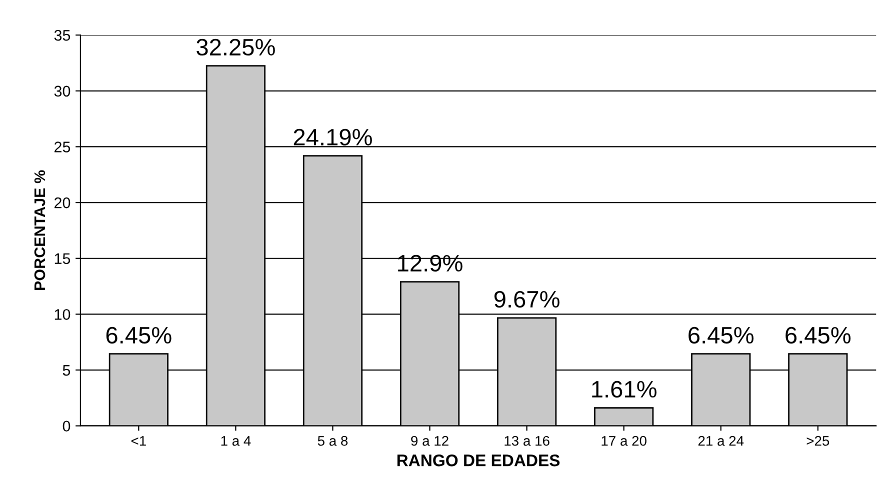 This screenshot has width=894, height=501. What do you see at coordinates (721, 441) in the screenshot?
I see `x-tick-label: 21 a 24` at bounding box center [721, 441].